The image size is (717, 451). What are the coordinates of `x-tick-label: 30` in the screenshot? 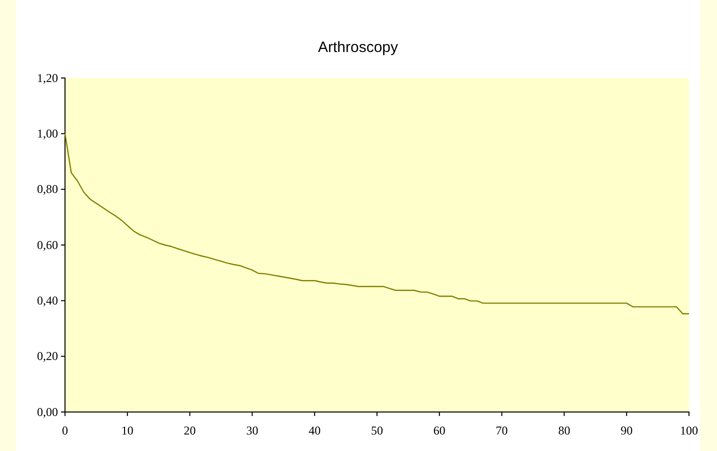 It's located at (252, 431).